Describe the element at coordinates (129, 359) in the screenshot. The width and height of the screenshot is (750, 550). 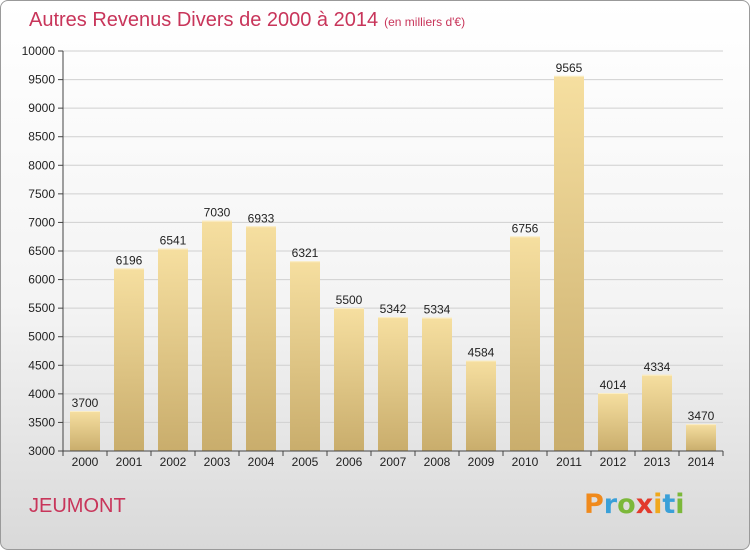
I see `bar-2001` at that location.